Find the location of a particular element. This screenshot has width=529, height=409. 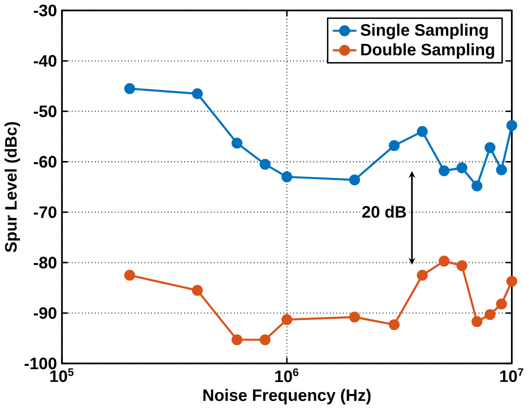

y-tick-label: -90 is located at coordinates (45, 313).